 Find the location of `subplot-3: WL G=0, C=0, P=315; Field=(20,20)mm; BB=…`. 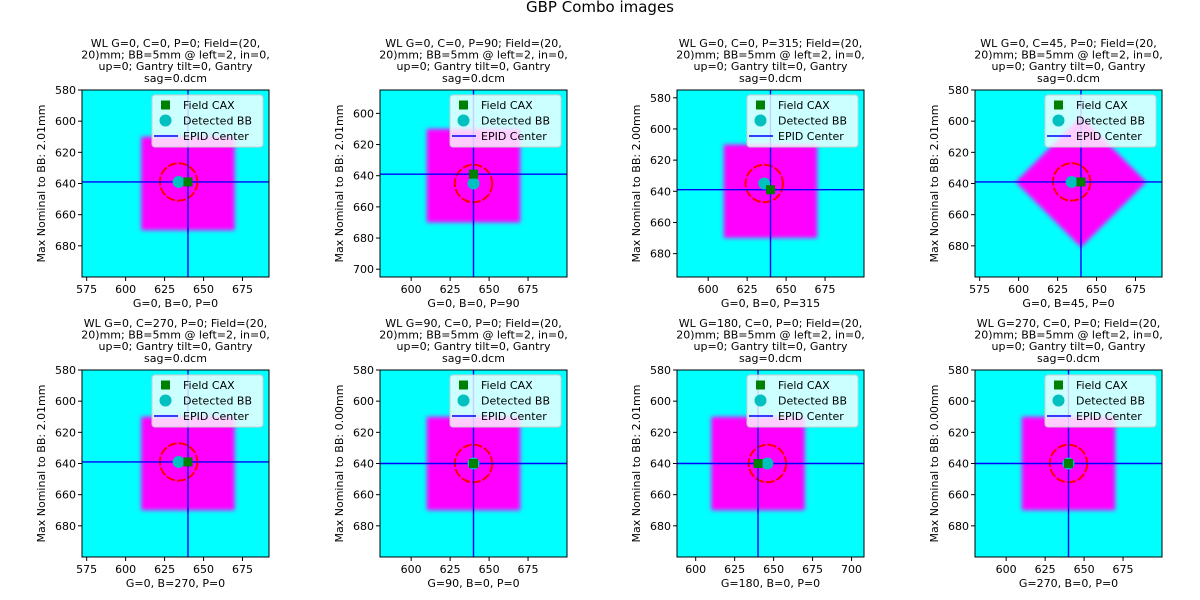

subplot-3: WL G=0, C=0, P=315; Field=(20,20)mm; BB=… is located at coordinates (747, 173).